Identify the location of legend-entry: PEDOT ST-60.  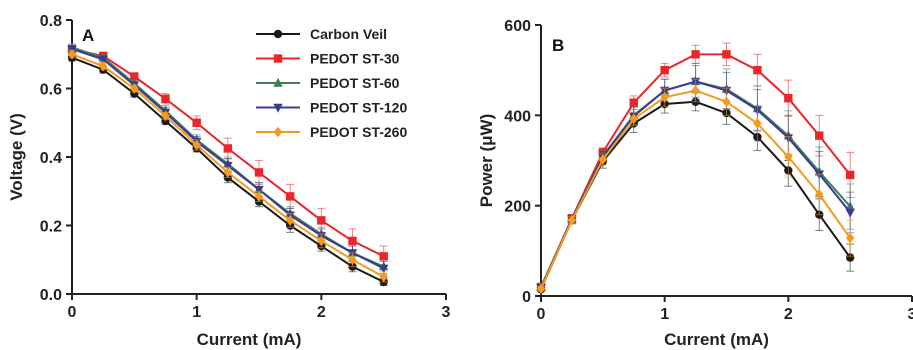
(355, 83).